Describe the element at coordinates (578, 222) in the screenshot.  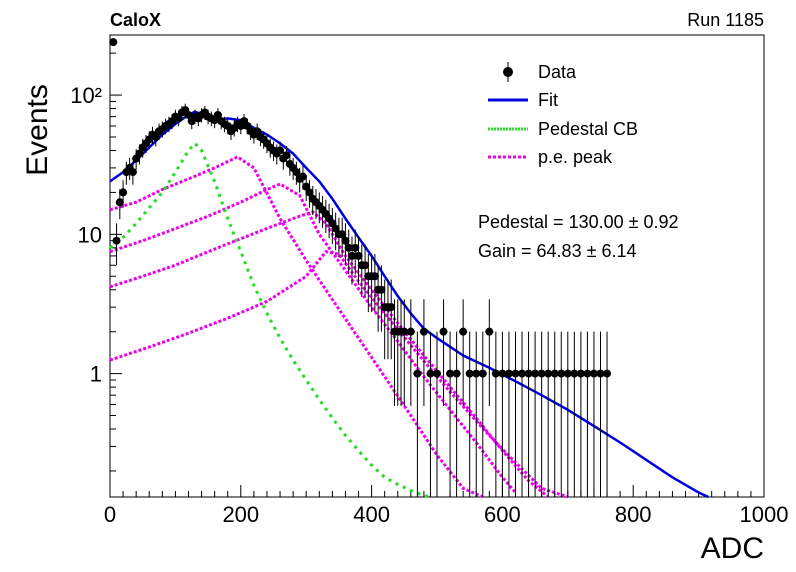
I see `fit-annotation-pedestal: Pedestal = 130.00 ± 0.92` at that location.